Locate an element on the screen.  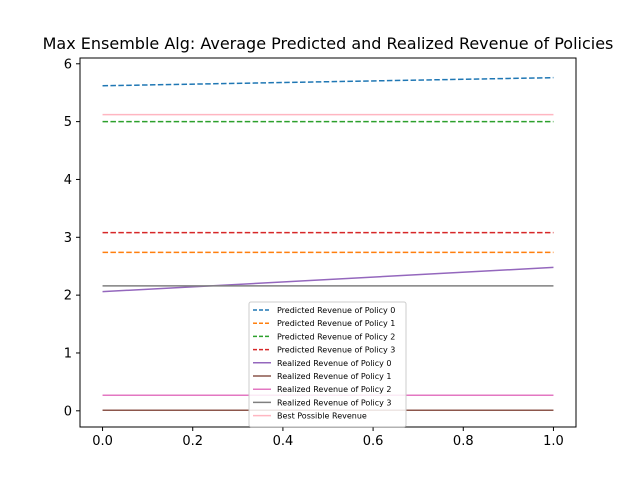
x-tick-label: 0.6 is located at coordinates (373, 441).